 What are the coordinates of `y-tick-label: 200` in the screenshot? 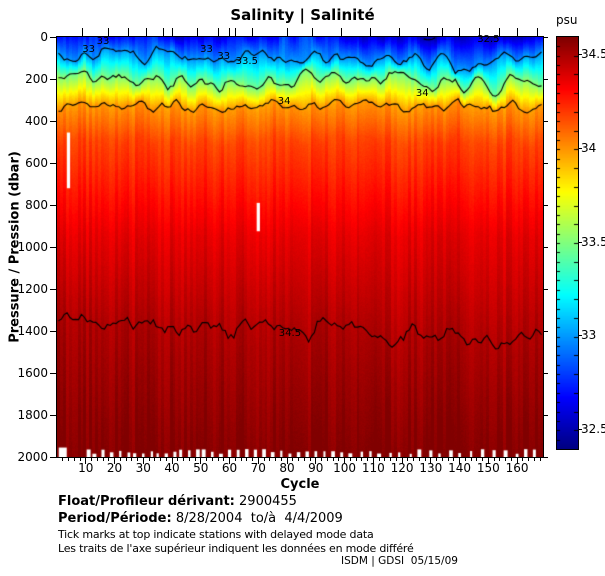 It's located at (36, 78).